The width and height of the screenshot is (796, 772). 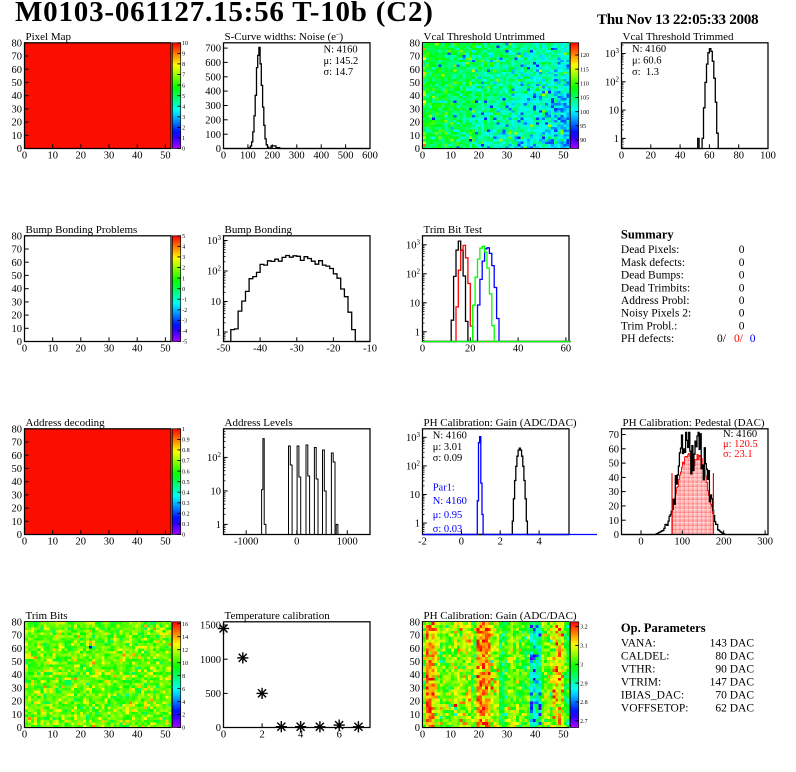 I want to click on svg-text: 1, so click(x=183, y=279).